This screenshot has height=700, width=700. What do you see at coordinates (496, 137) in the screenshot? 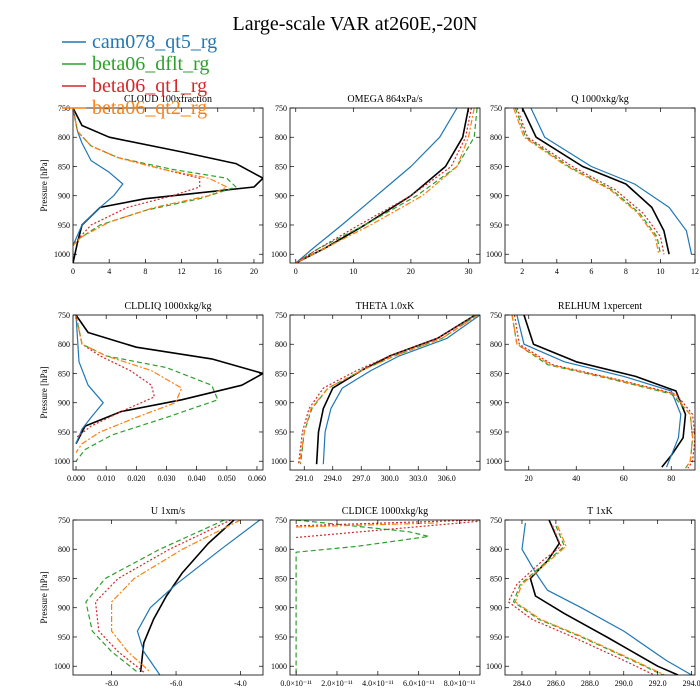
I see `panel-2-ytick-label: 800` at bounding box center [496, 137].